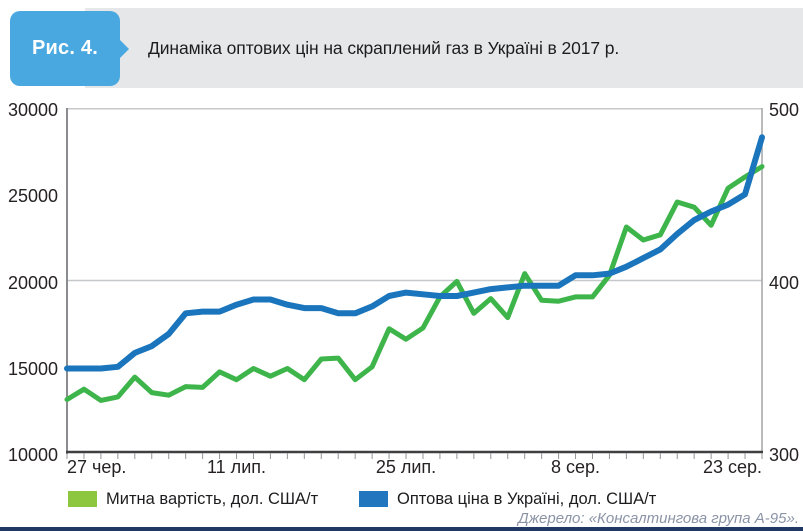  Describe the element at coordinates (373, 499) in the screenshot. I see `wholesale-price-legend-swatch` at that location.